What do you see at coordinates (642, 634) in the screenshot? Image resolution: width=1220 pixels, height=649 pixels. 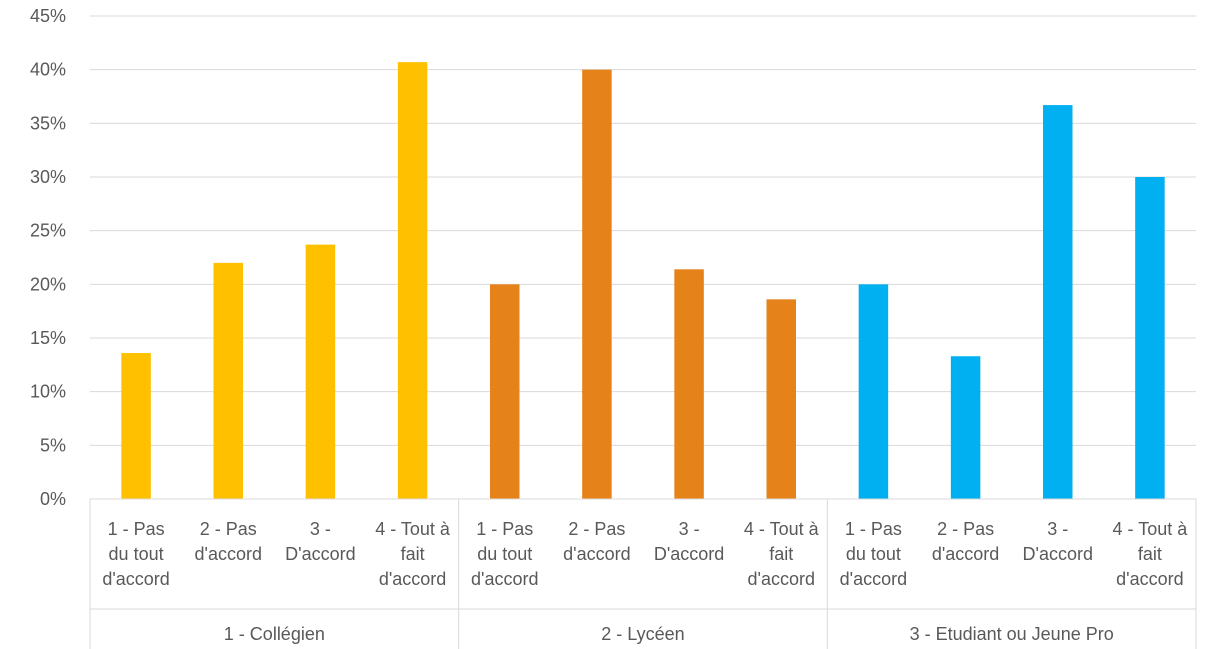 I see `group-label: 2 - Lycéen` at bounding box center [642, 634].